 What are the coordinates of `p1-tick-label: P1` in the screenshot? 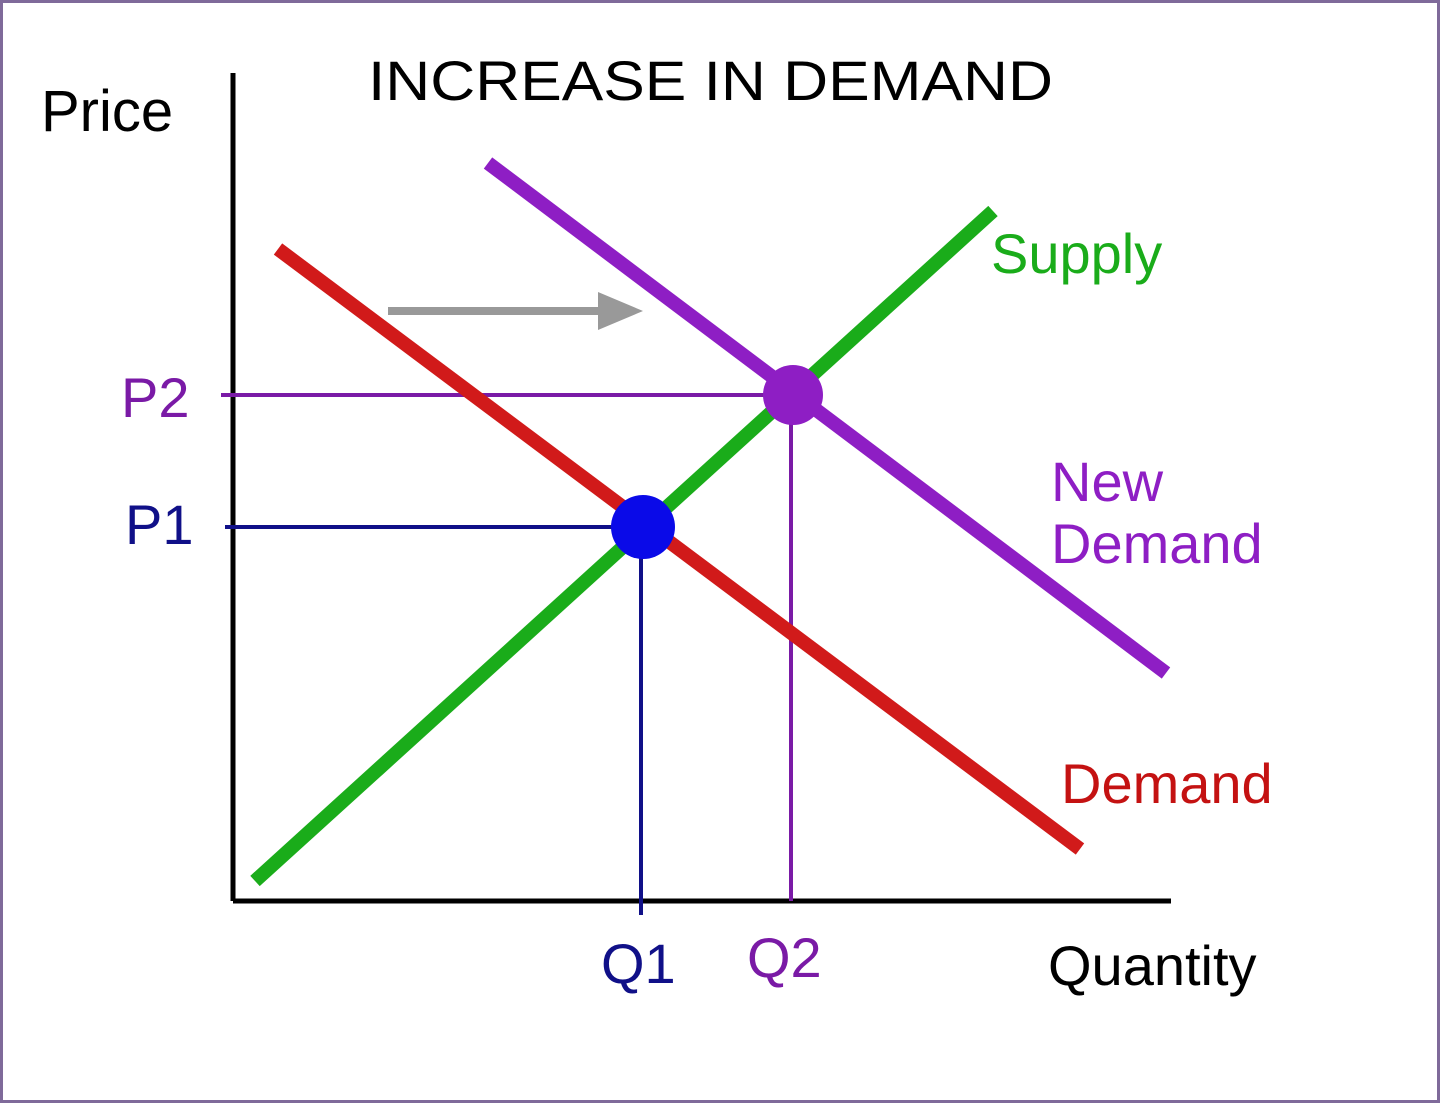 It's located at (159, 524).